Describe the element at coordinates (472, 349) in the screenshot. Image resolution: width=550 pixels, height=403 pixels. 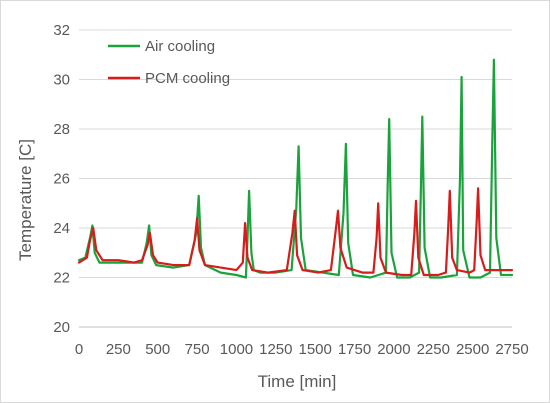
I see `x-tick-label: 2500` at that location.